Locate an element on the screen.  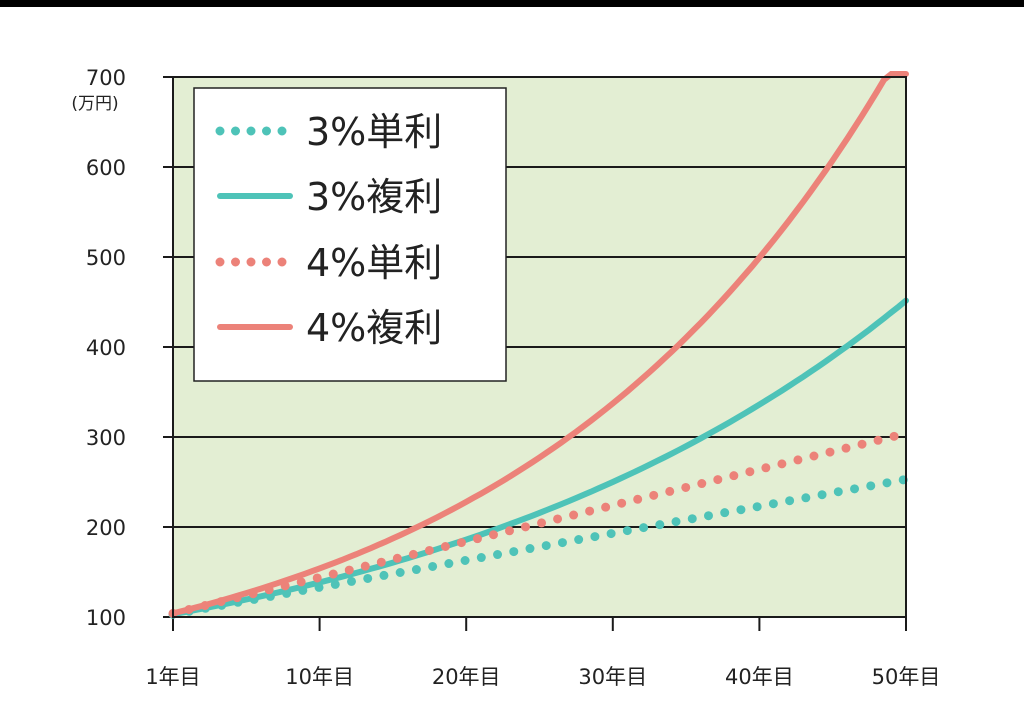
x-tick-label: 30年目 is located at coordinates (612, 677).